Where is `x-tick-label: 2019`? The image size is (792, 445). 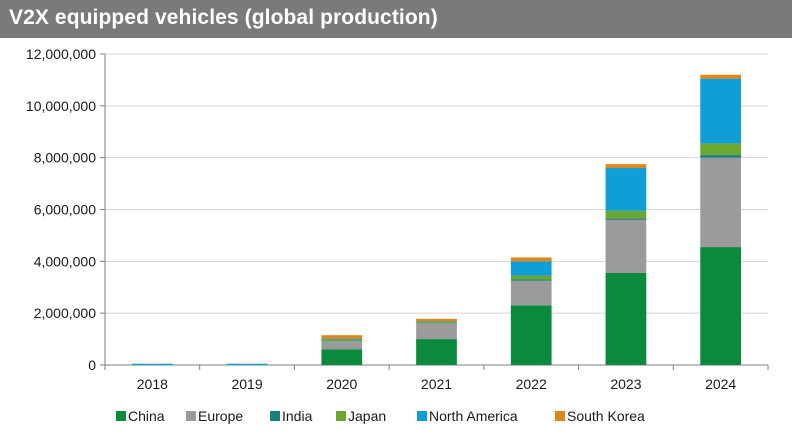
x-tick-label: 2019 is located at coordinates (246, 384).